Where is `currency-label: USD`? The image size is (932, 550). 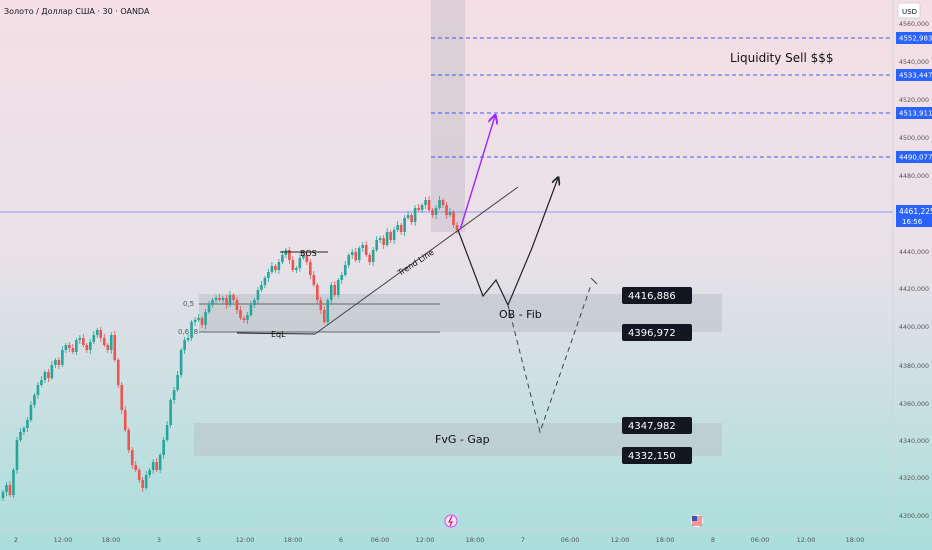
currency-label: USD is located at coordinates (909, 12).